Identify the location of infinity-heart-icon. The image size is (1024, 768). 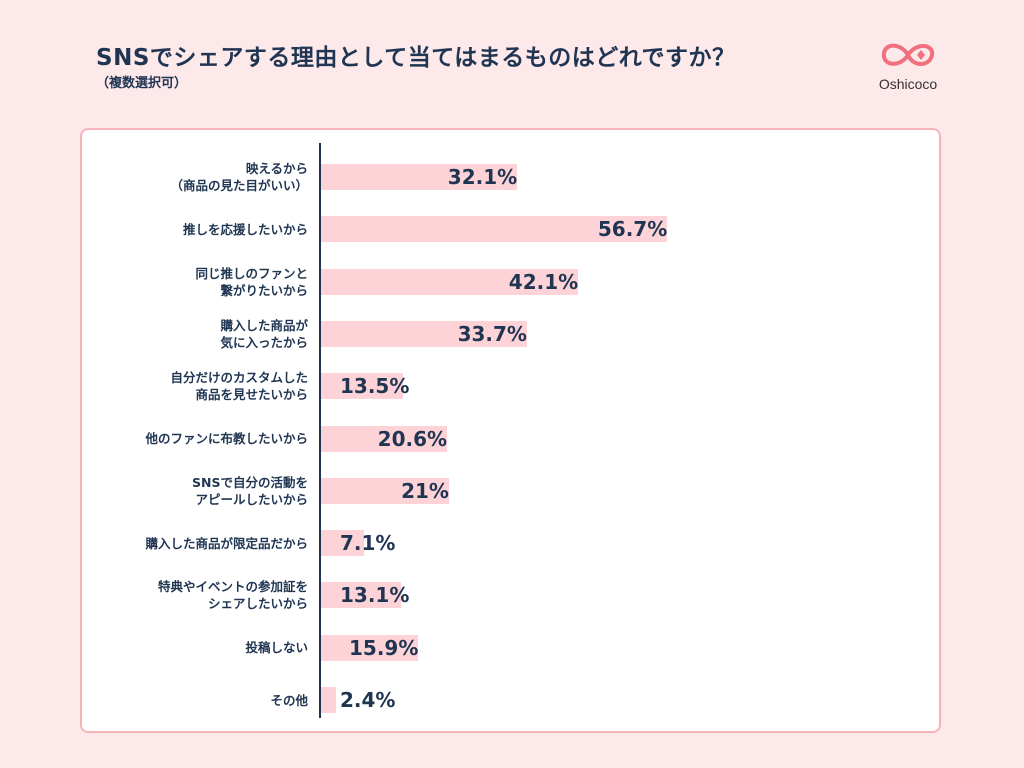
(908, 54).